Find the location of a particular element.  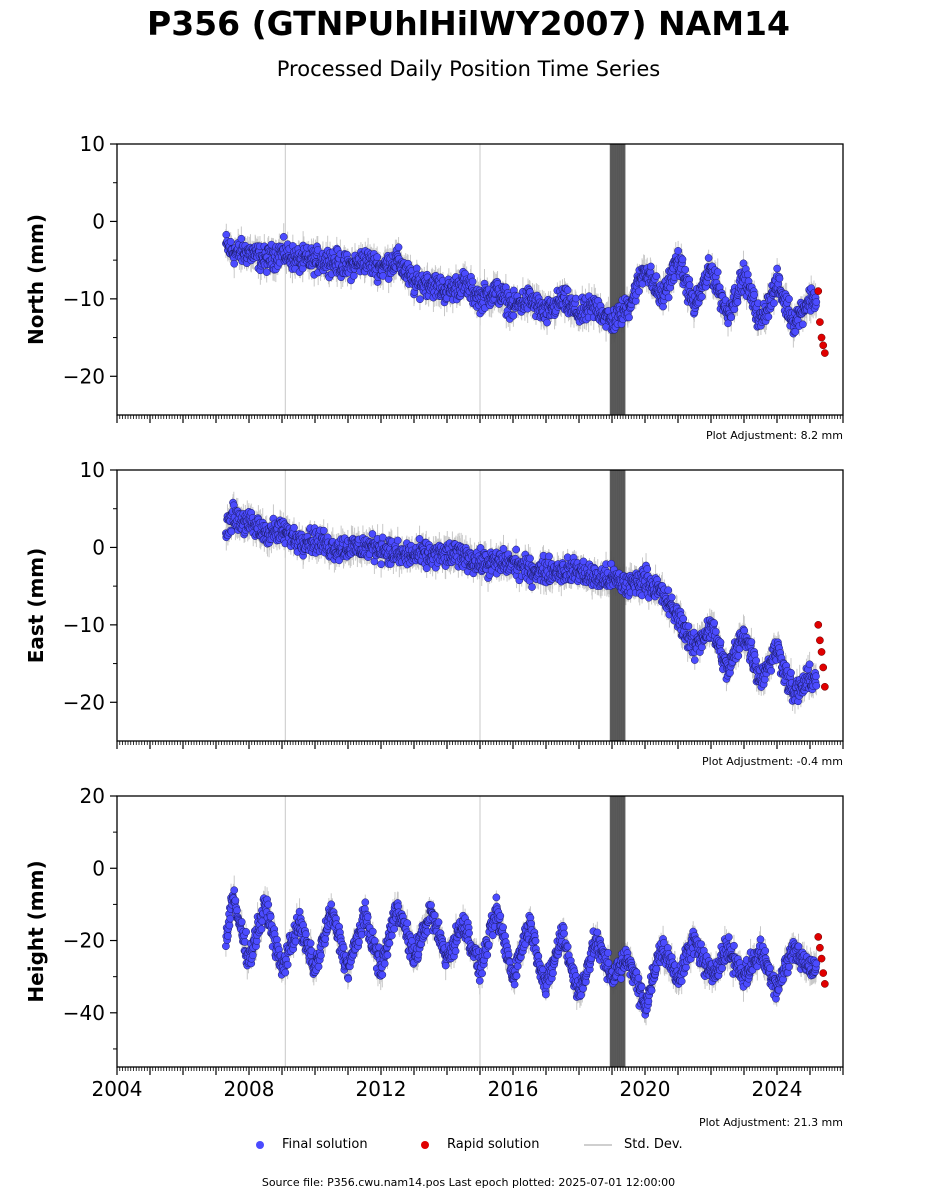

page-title: P356 (GTNPUhlHilWY2007) NAM14 is located at coordinates (468, 23).